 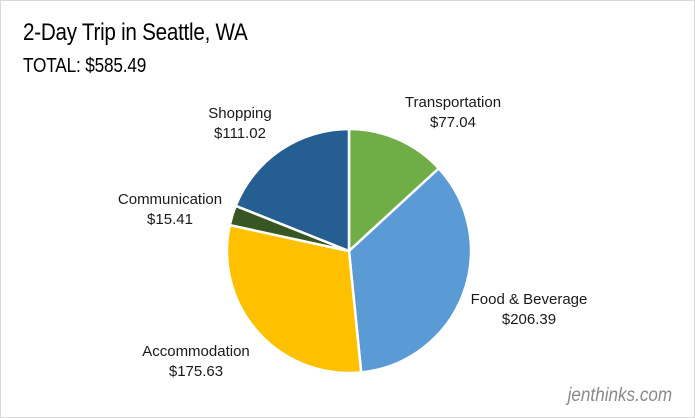 I want to click on slice-label-value: $206.39, so click(x=529, y=319).